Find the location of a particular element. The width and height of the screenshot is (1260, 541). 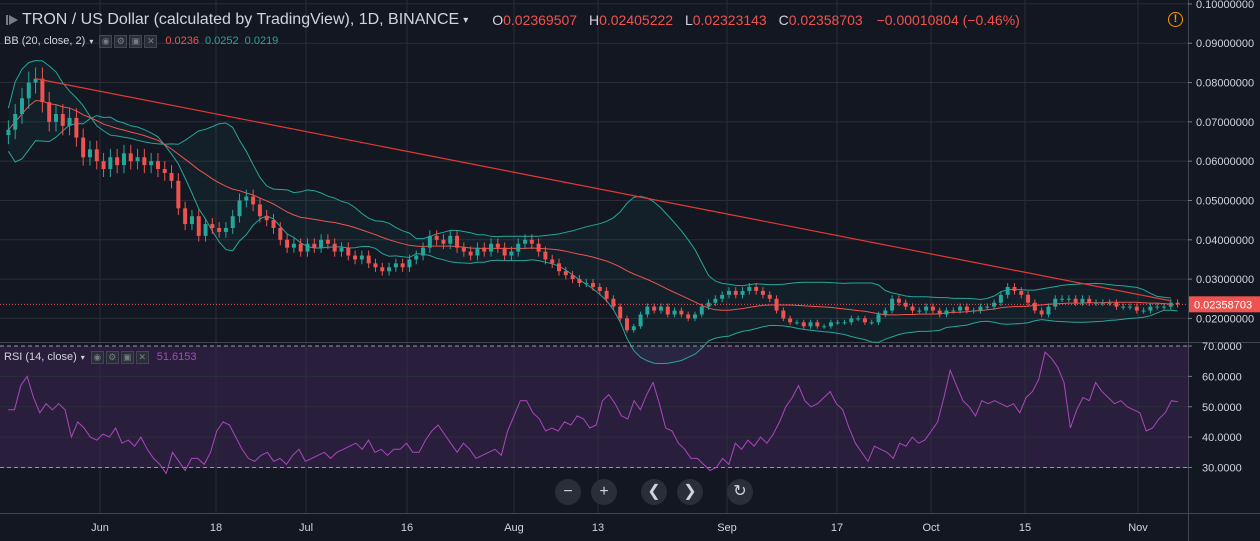

price-axis-label: 0.02000000 is located at coordinates (1225, 319).